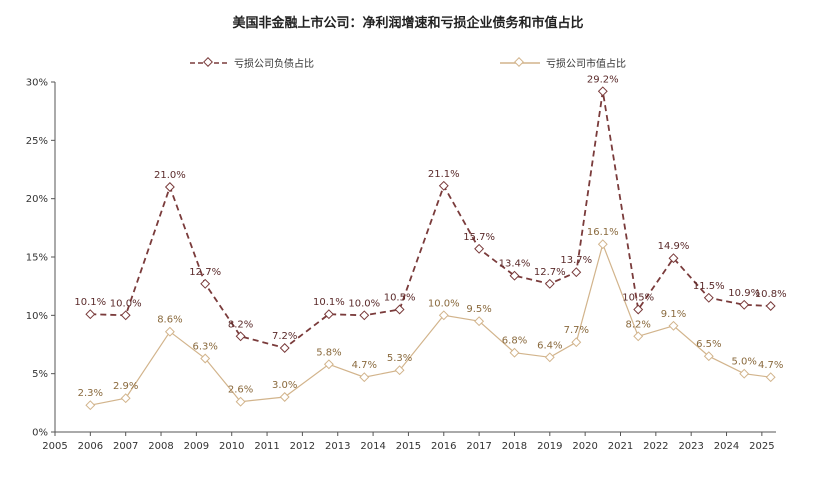 The image size is (816, 478). What do you see at coordinates (514, 446) in the screenshot?
I see `x-tick-label: 2018` at bounding box center [514, 446].